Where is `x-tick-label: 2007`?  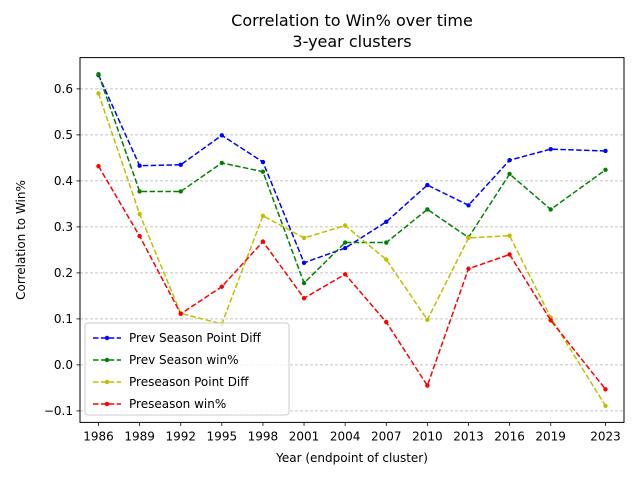
x-tick-label: 2007 is located at coordinates (386, 436).